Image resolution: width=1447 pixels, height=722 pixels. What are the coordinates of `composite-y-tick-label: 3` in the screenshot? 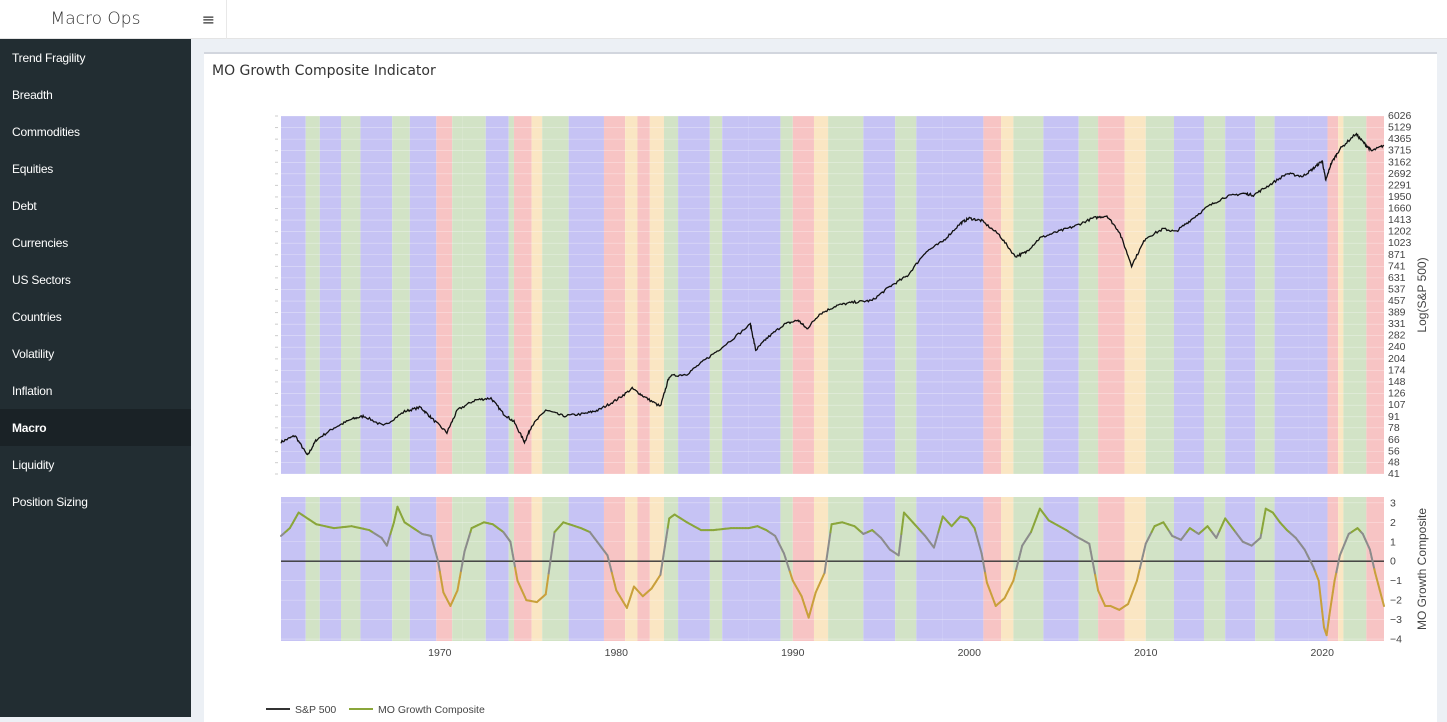 It's located at (1393, 503).